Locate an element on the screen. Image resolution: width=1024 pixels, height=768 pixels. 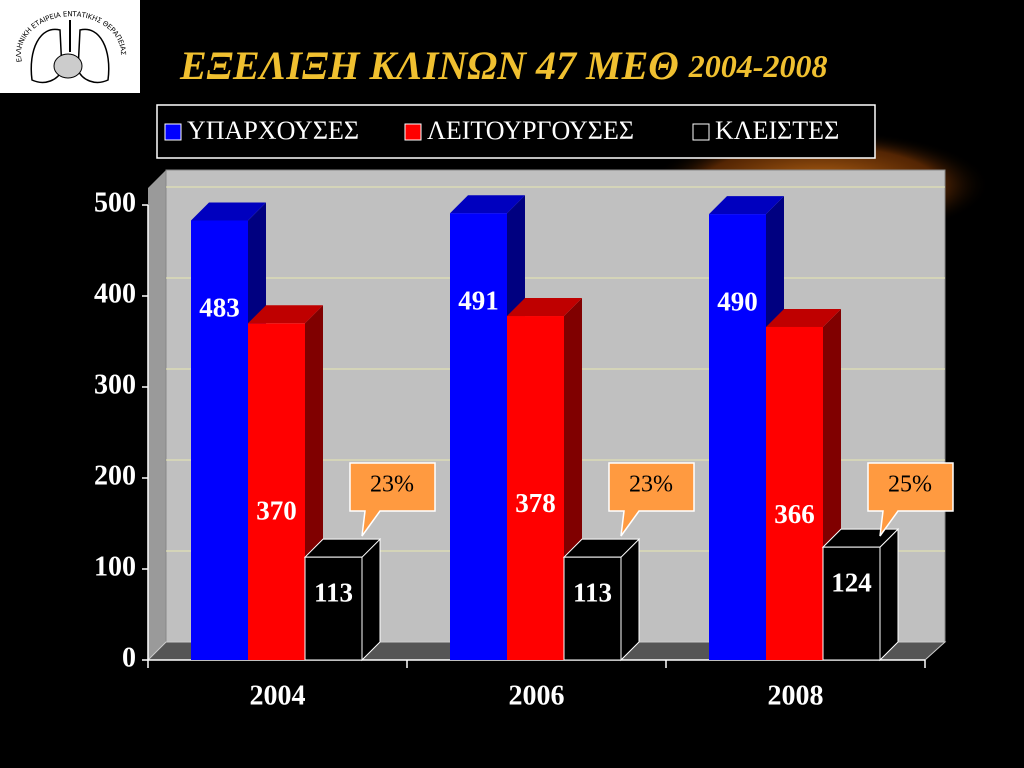
x-tick-label: 2008 is located at coordinates (796, 695).